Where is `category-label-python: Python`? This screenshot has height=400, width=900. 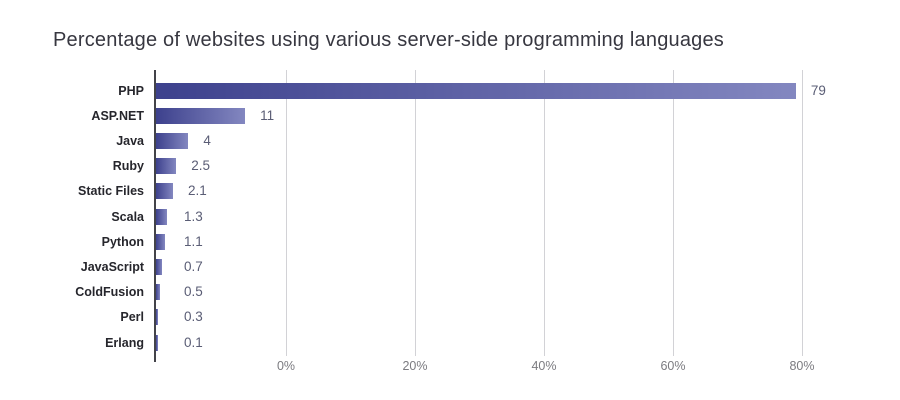 category-label-python: Python is located at coordinates (122, 241).